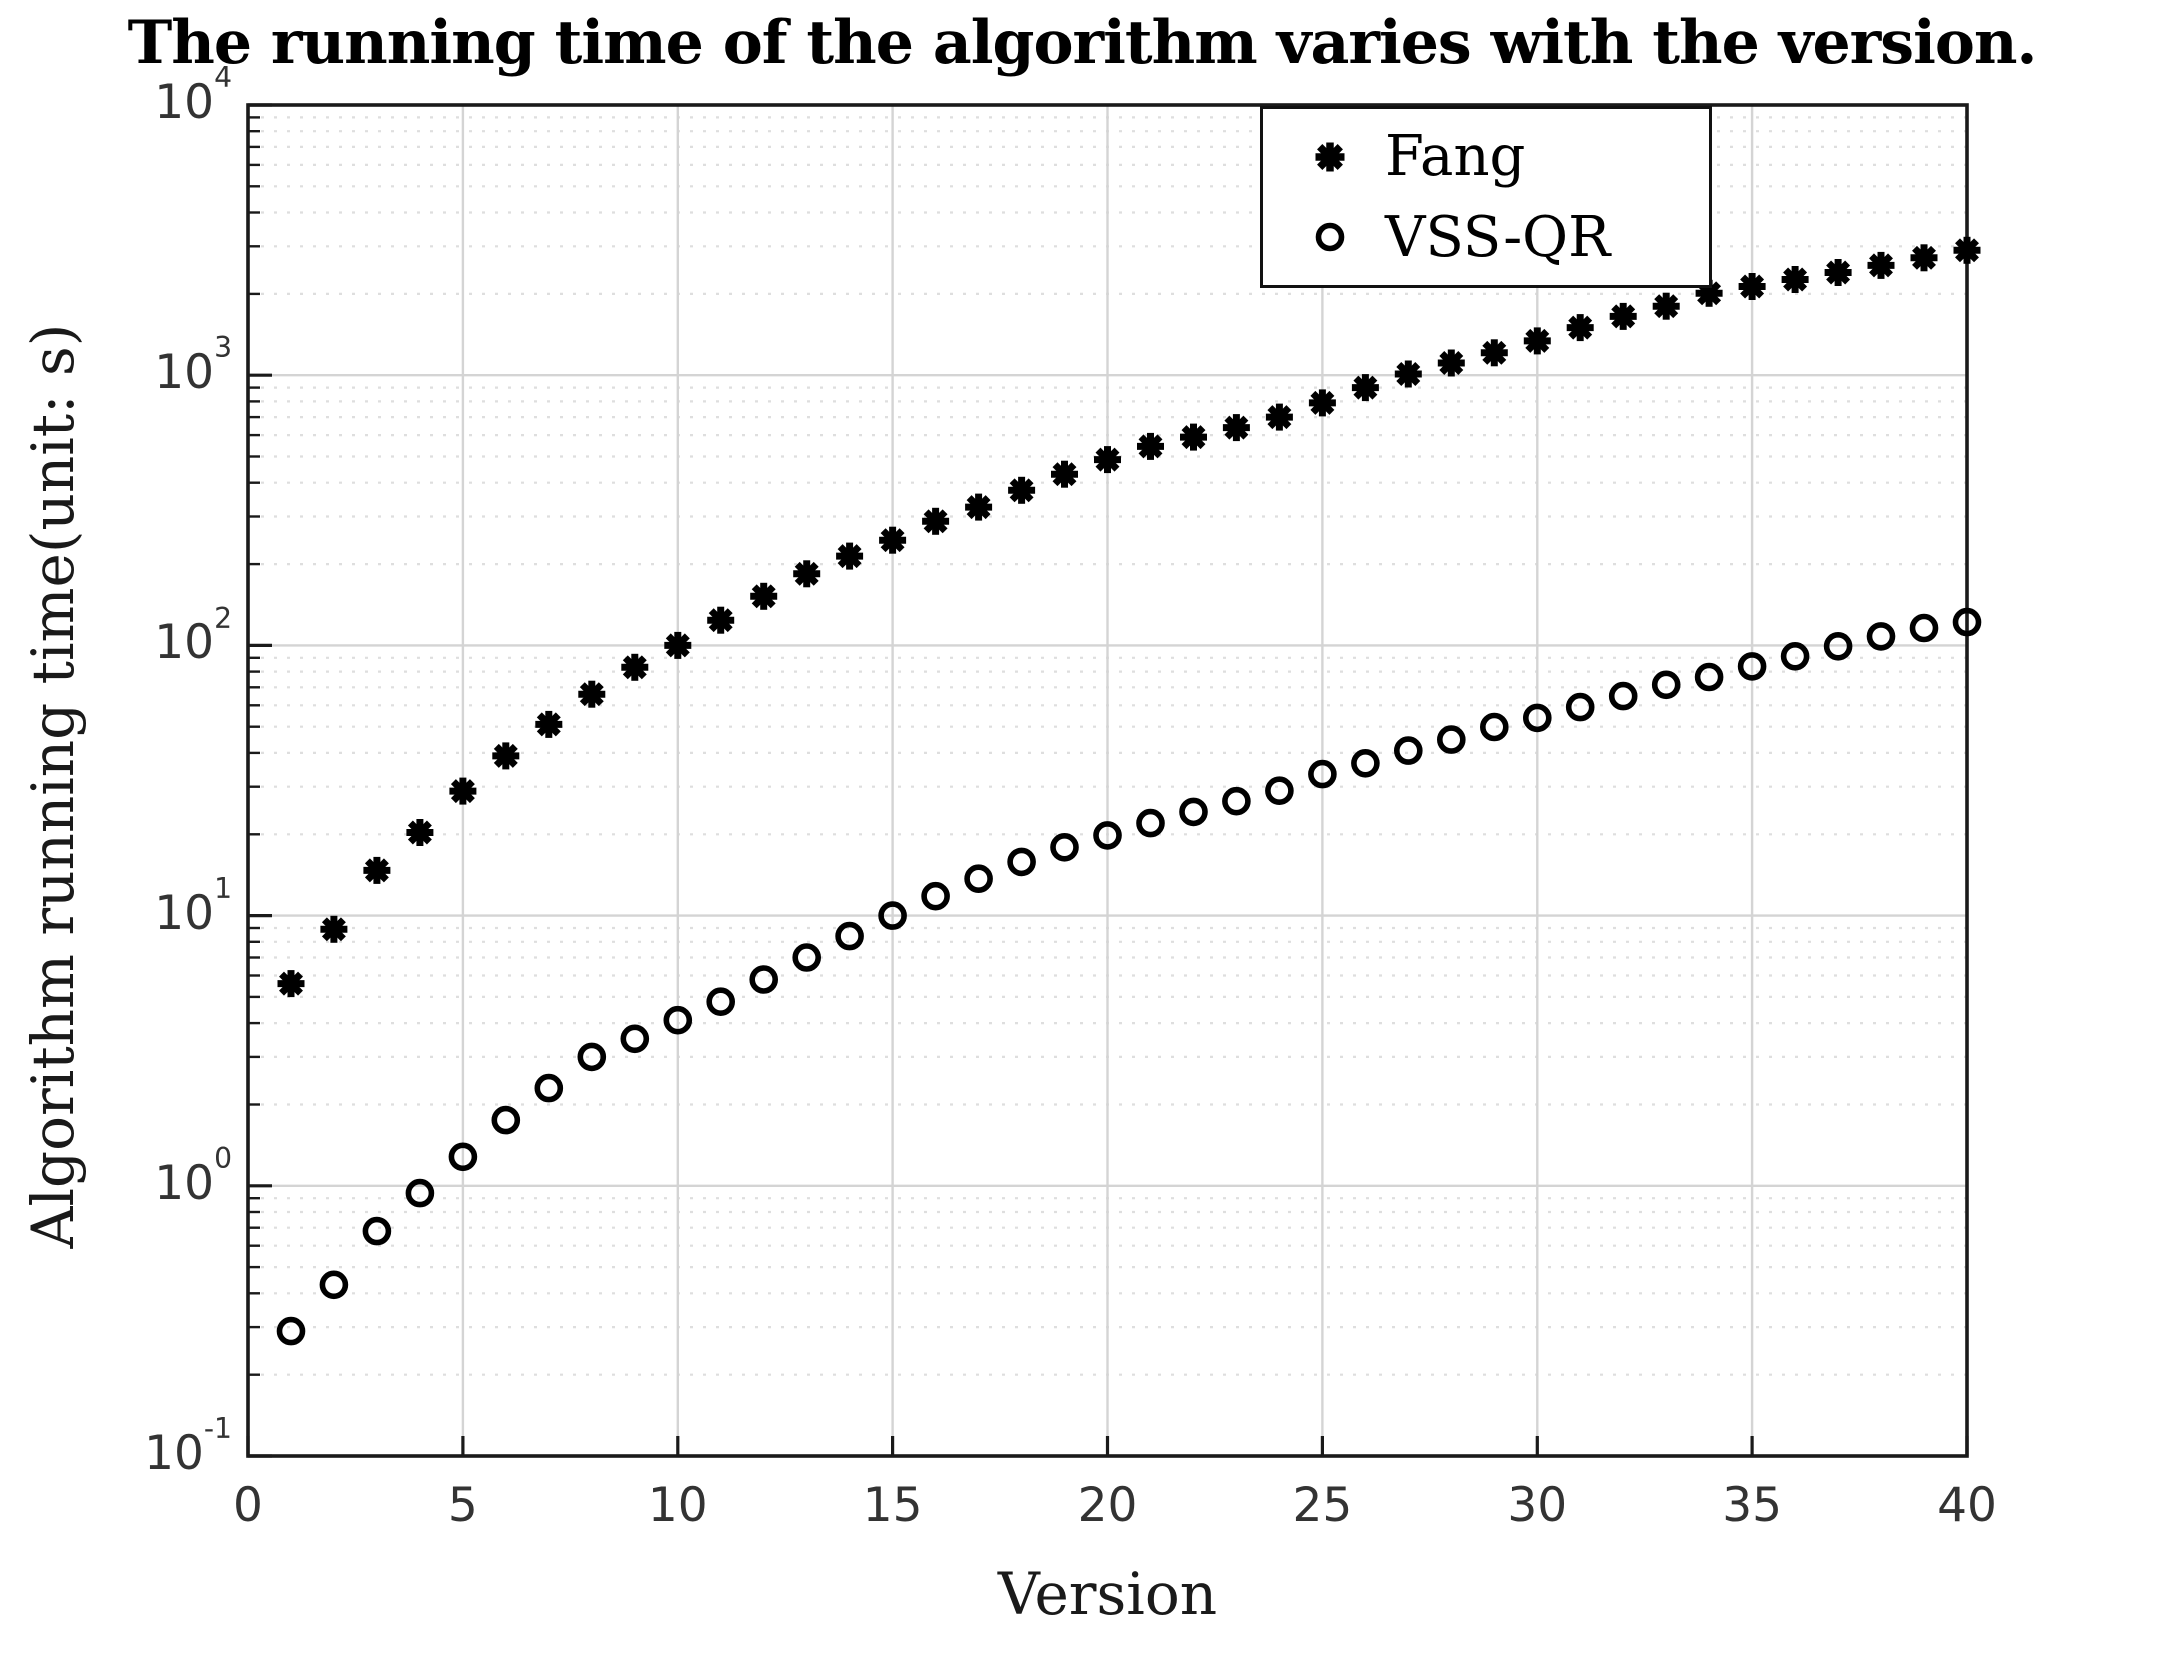 Image resolution: width=2164 pixels, height=1669 pixels. I want to click on legend-entry-fang: Fang, so click(1505, 156).